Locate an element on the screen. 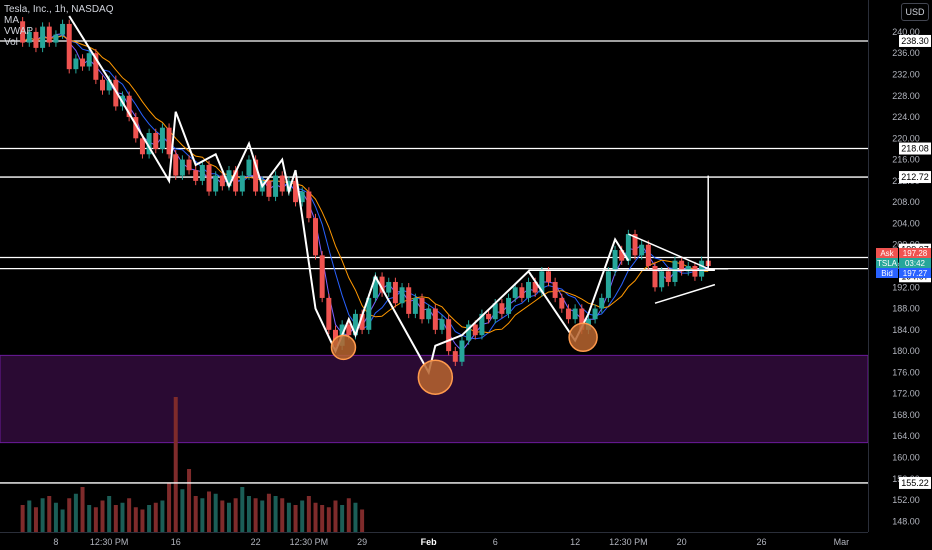 The width and height of the screenshot is (932, 550). time-tick-label: 12 is located at coordinates (575, 542).